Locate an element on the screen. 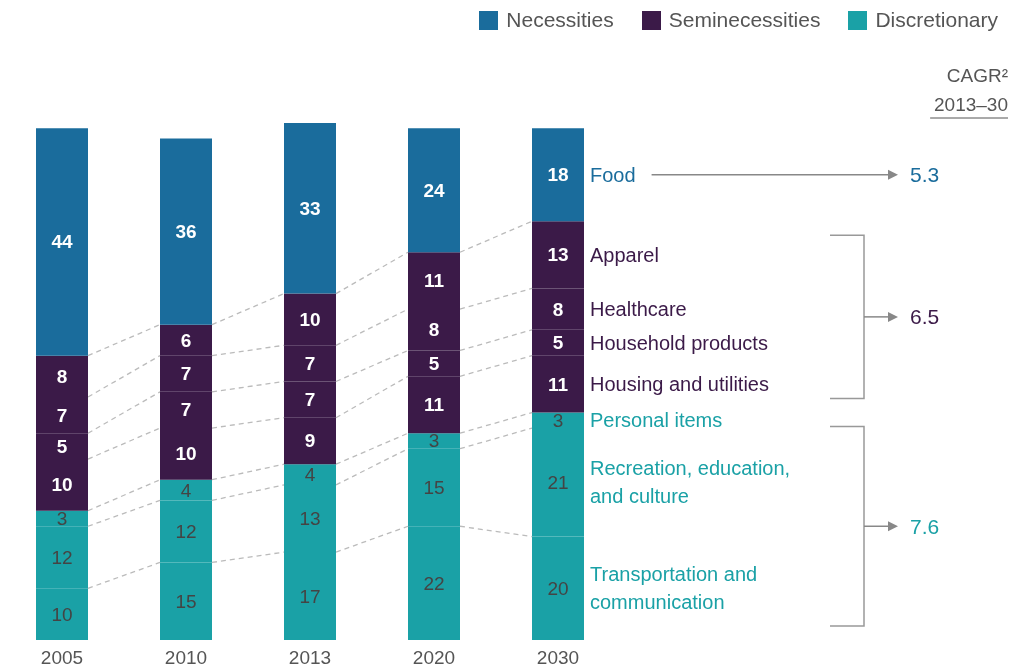  x-tick-label: 2020 is located at coordinates (434, 657).